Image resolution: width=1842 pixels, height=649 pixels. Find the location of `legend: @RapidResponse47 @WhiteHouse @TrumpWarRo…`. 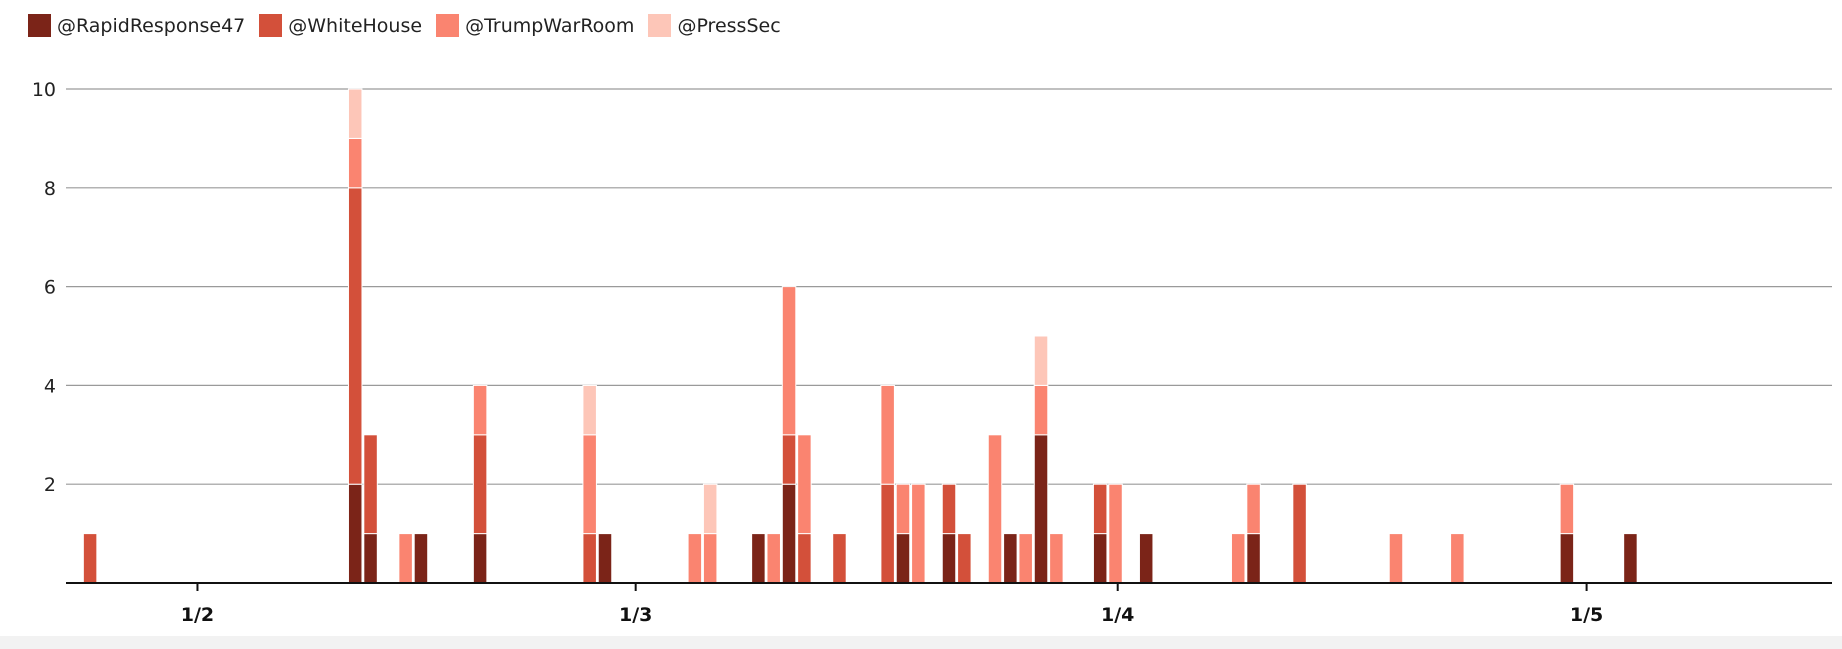

legend: @RapidResponse47 @WhiteHouse @TrumpWarRo… is located at coordinates (404, 25).